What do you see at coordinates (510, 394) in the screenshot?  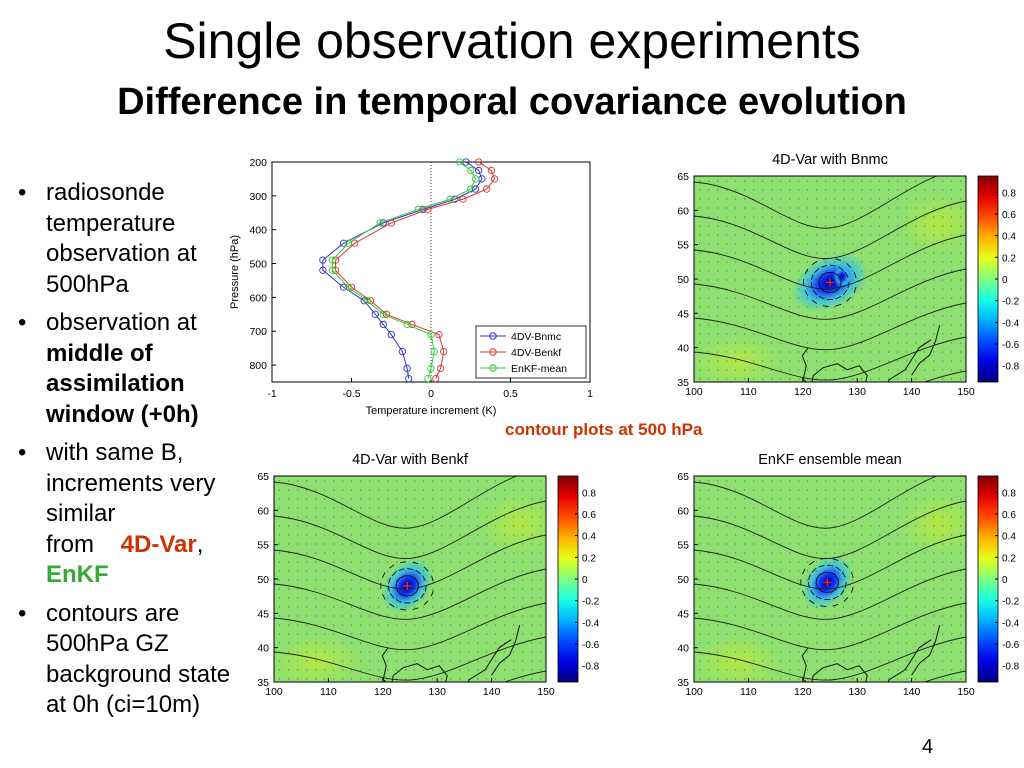 I see `x-tick-label: 0.5` at bounding box center [510, 394].